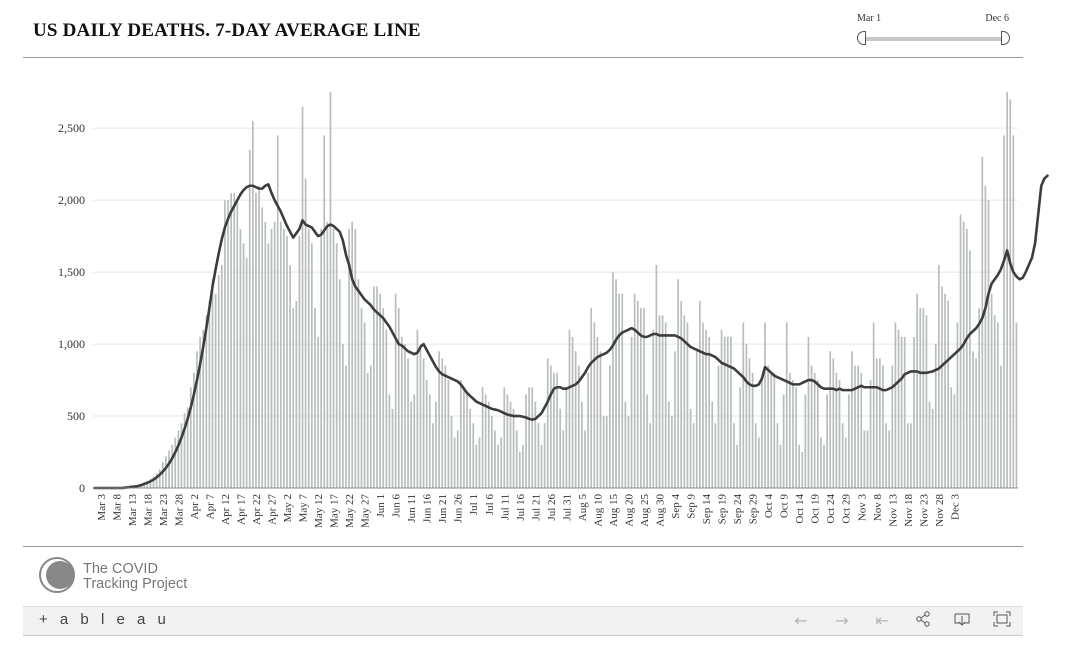 Image resolution: width=1072 pixels, height=664 pixels. What do you see at coordinates (801, 620) in the screenshot?
I see `back-icon: ←` at bounding box center [801, 620].